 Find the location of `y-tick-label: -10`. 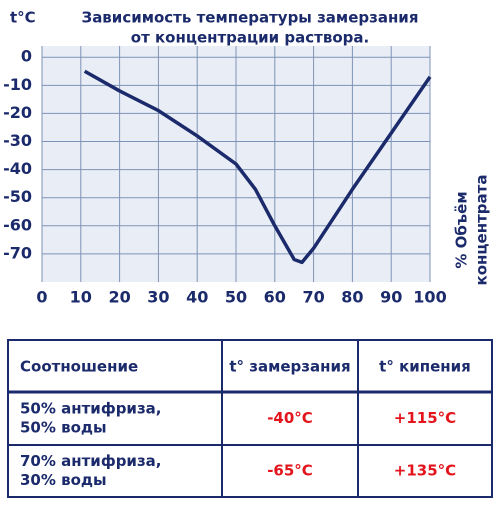

y-tick-label: -10 is located at coordinates (17, 84).